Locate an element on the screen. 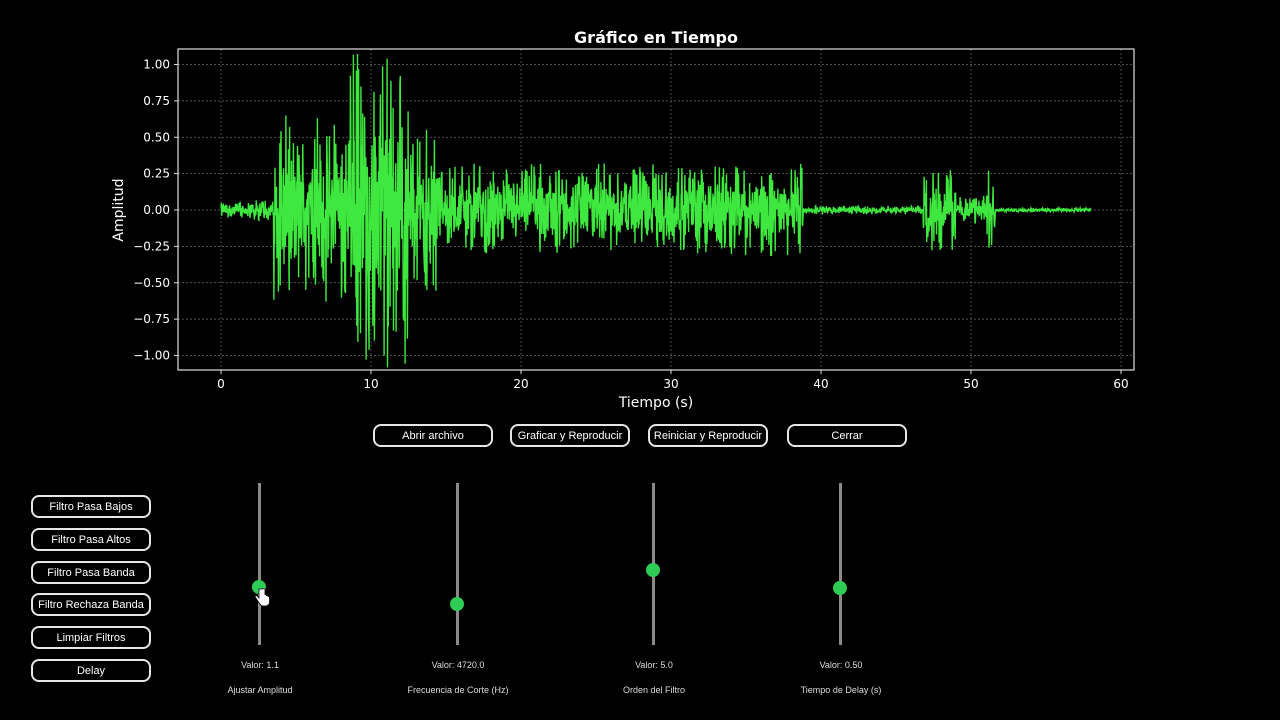  cutoff-frequency-label: Frecuencia de Corte (Hz) is located at coordinates (458, 690).